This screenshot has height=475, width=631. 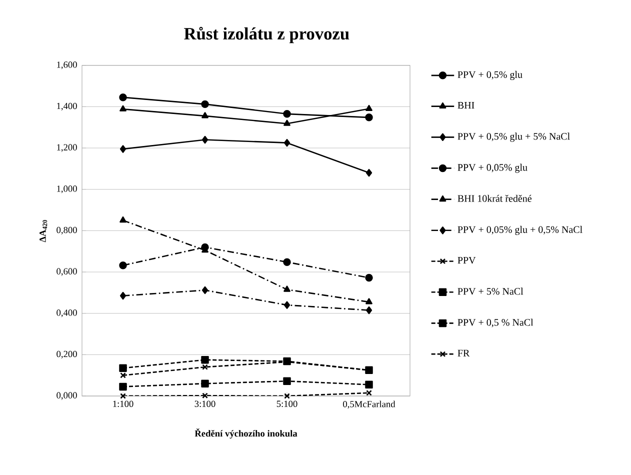 What do you see at coordinates (267, 35) in the screenshot?
I see `chart-title: Růst izolátu z provozu` at bounding box center [267, 35].